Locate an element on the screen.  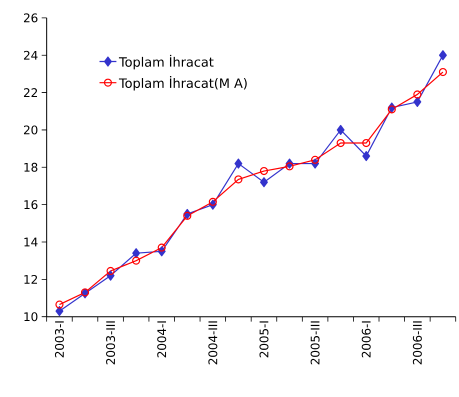
y-tick-label: 26 is located at coordinates (31, 17).